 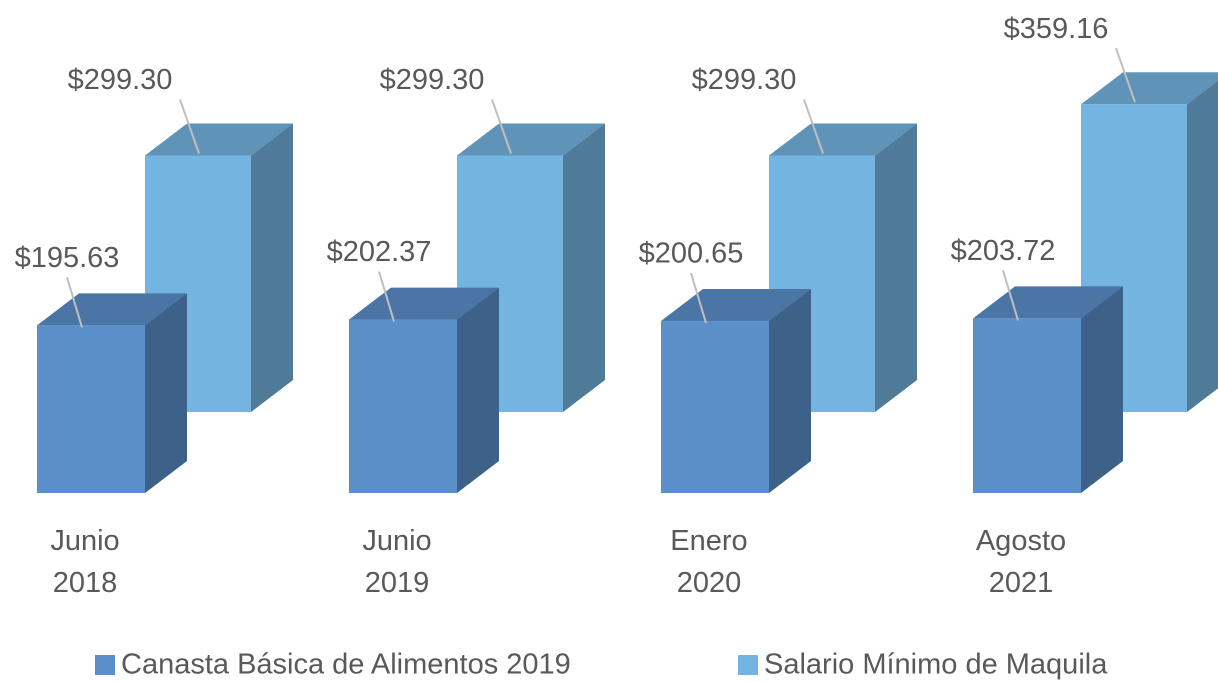 What do you see at coordinates (379, 252) in the screenshot?
I see `data-label: $202.37` at bounding box center [379, 252].